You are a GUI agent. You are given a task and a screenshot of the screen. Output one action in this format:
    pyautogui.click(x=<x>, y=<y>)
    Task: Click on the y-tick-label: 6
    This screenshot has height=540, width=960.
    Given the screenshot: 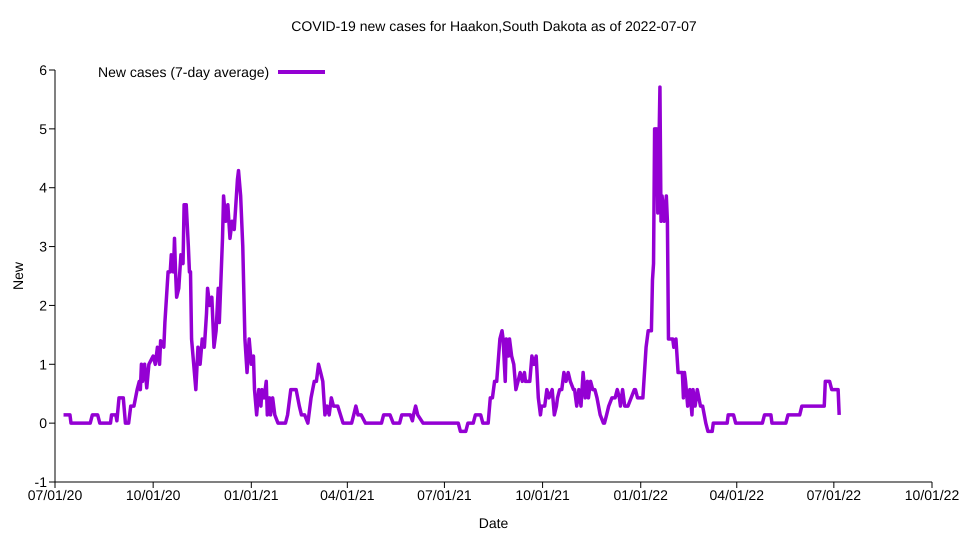 What is the action you would take?
    pyautogui.click(x=43, y=70)
    